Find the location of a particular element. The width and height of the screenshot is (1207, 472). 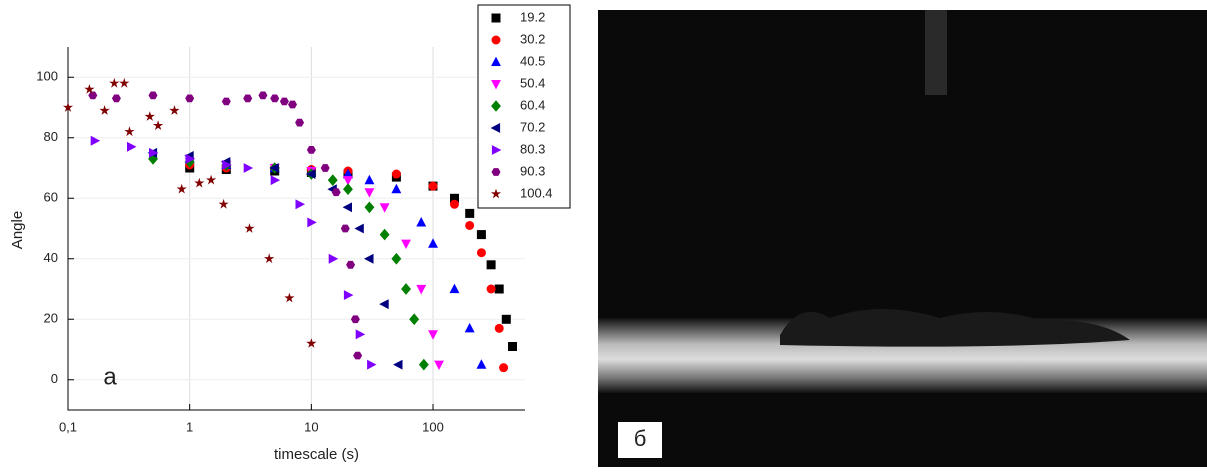

y-tick-label: 40 is located at coordinates (51, 257).